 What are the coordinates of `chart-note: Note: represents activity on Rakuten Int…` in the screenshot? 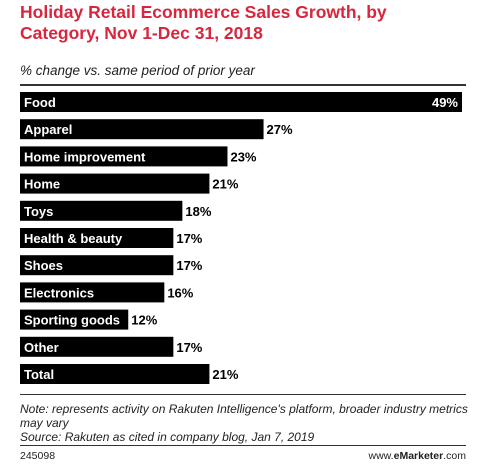 It's located at (245, 423).